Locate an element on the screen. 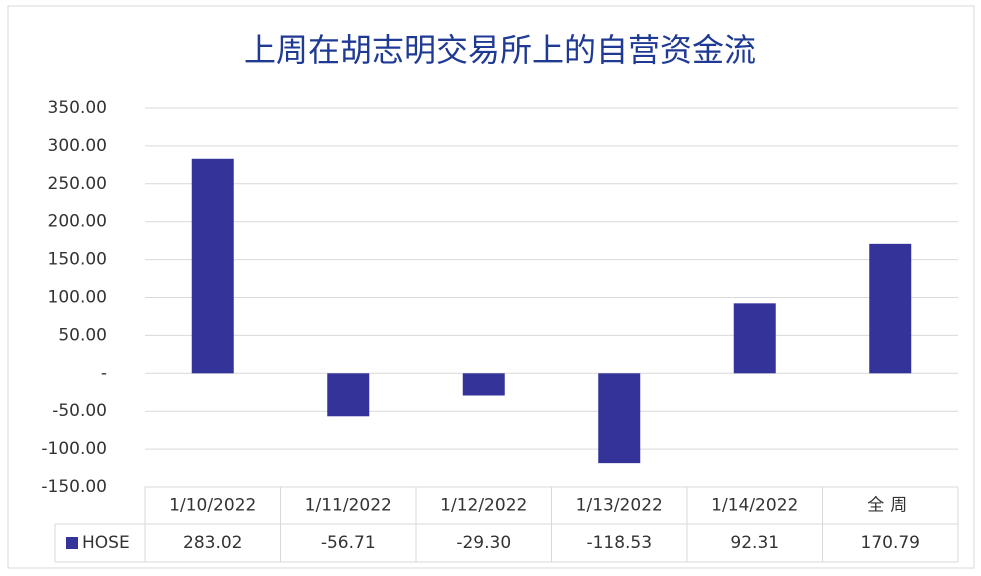 The width and height of the screenshot is (981, 576). y-tick-label: -50.00 is located at coordinates (79, 411).